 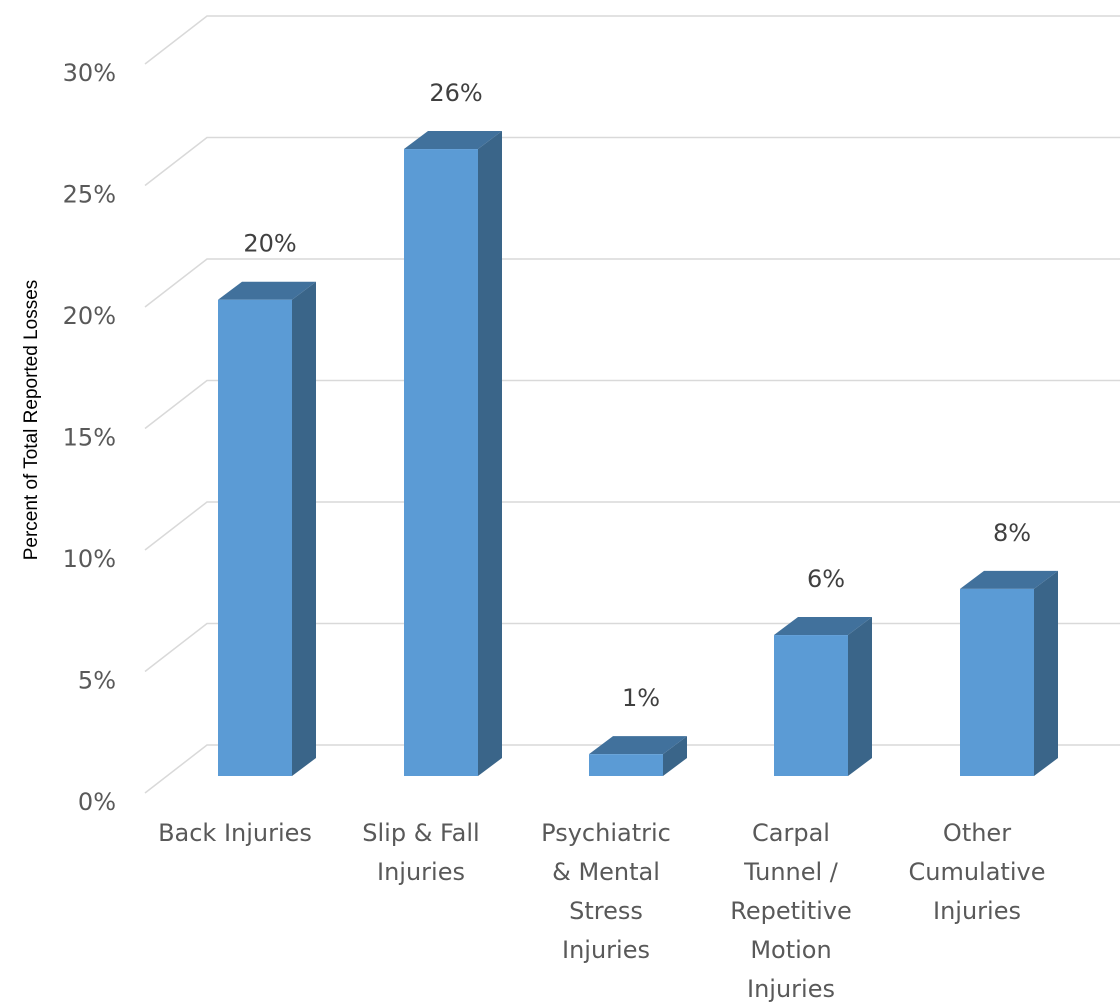 I want to click on y-axis-ticks: 0% 5% 10% 15% 20% 25% 30%, so click(x=89, y=437).